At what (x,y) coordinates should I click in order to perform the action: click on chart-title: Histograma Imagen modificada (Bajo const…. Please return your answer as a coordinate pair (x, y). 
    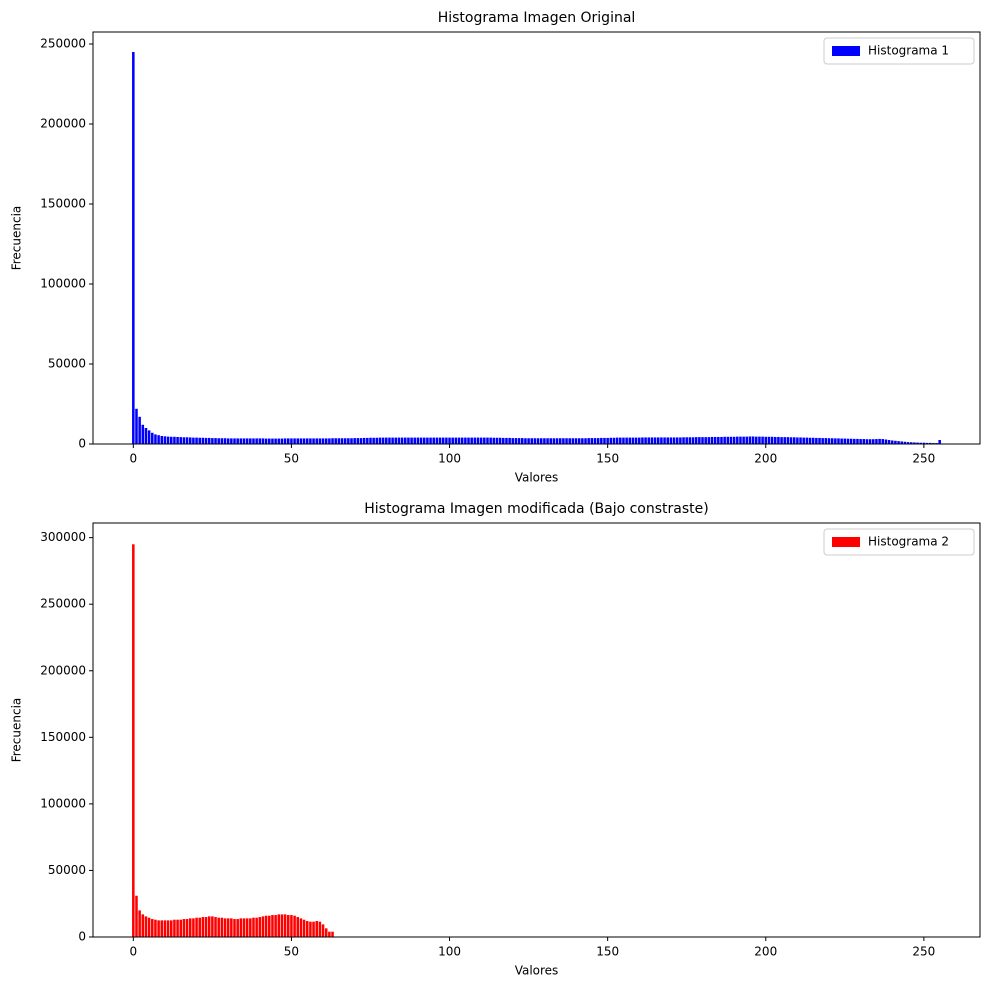
    Looking at the image, I should click on (536, 509).